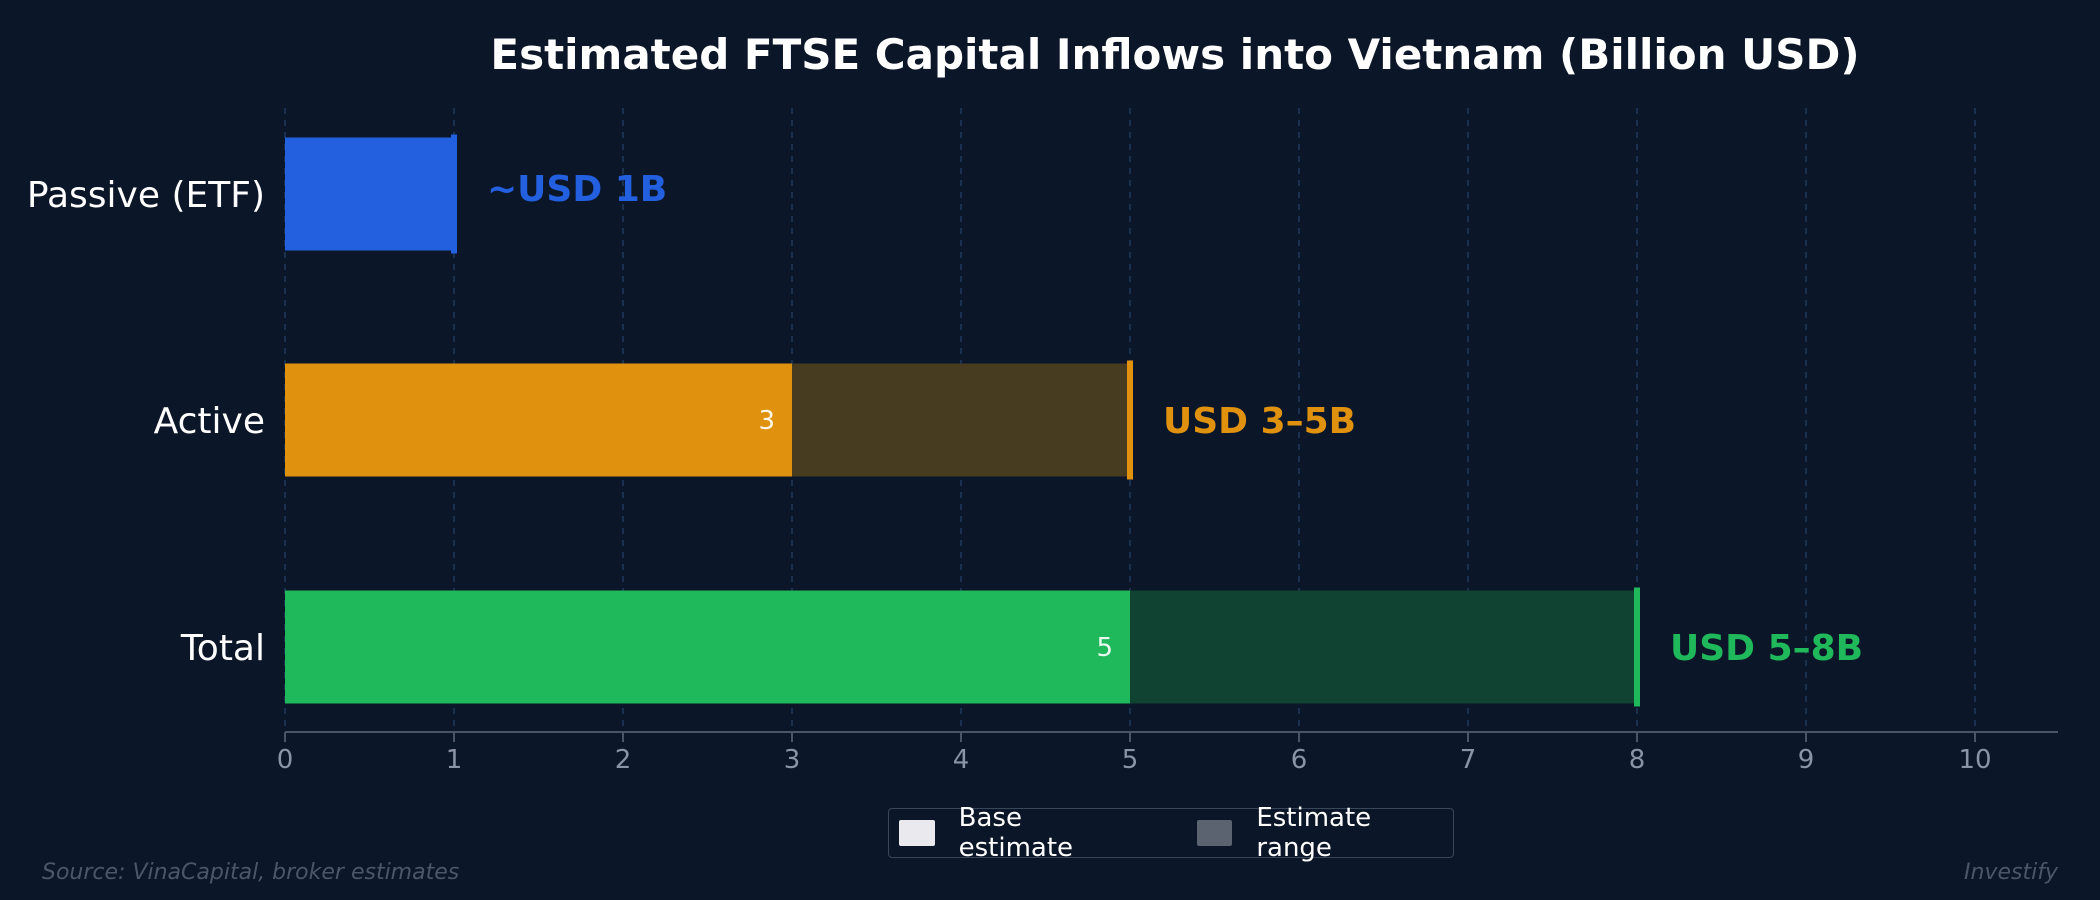  Describe the element at coordinates (1104, 648) in the screenshot. I see `bar-inner-label-2: 5` at that location.